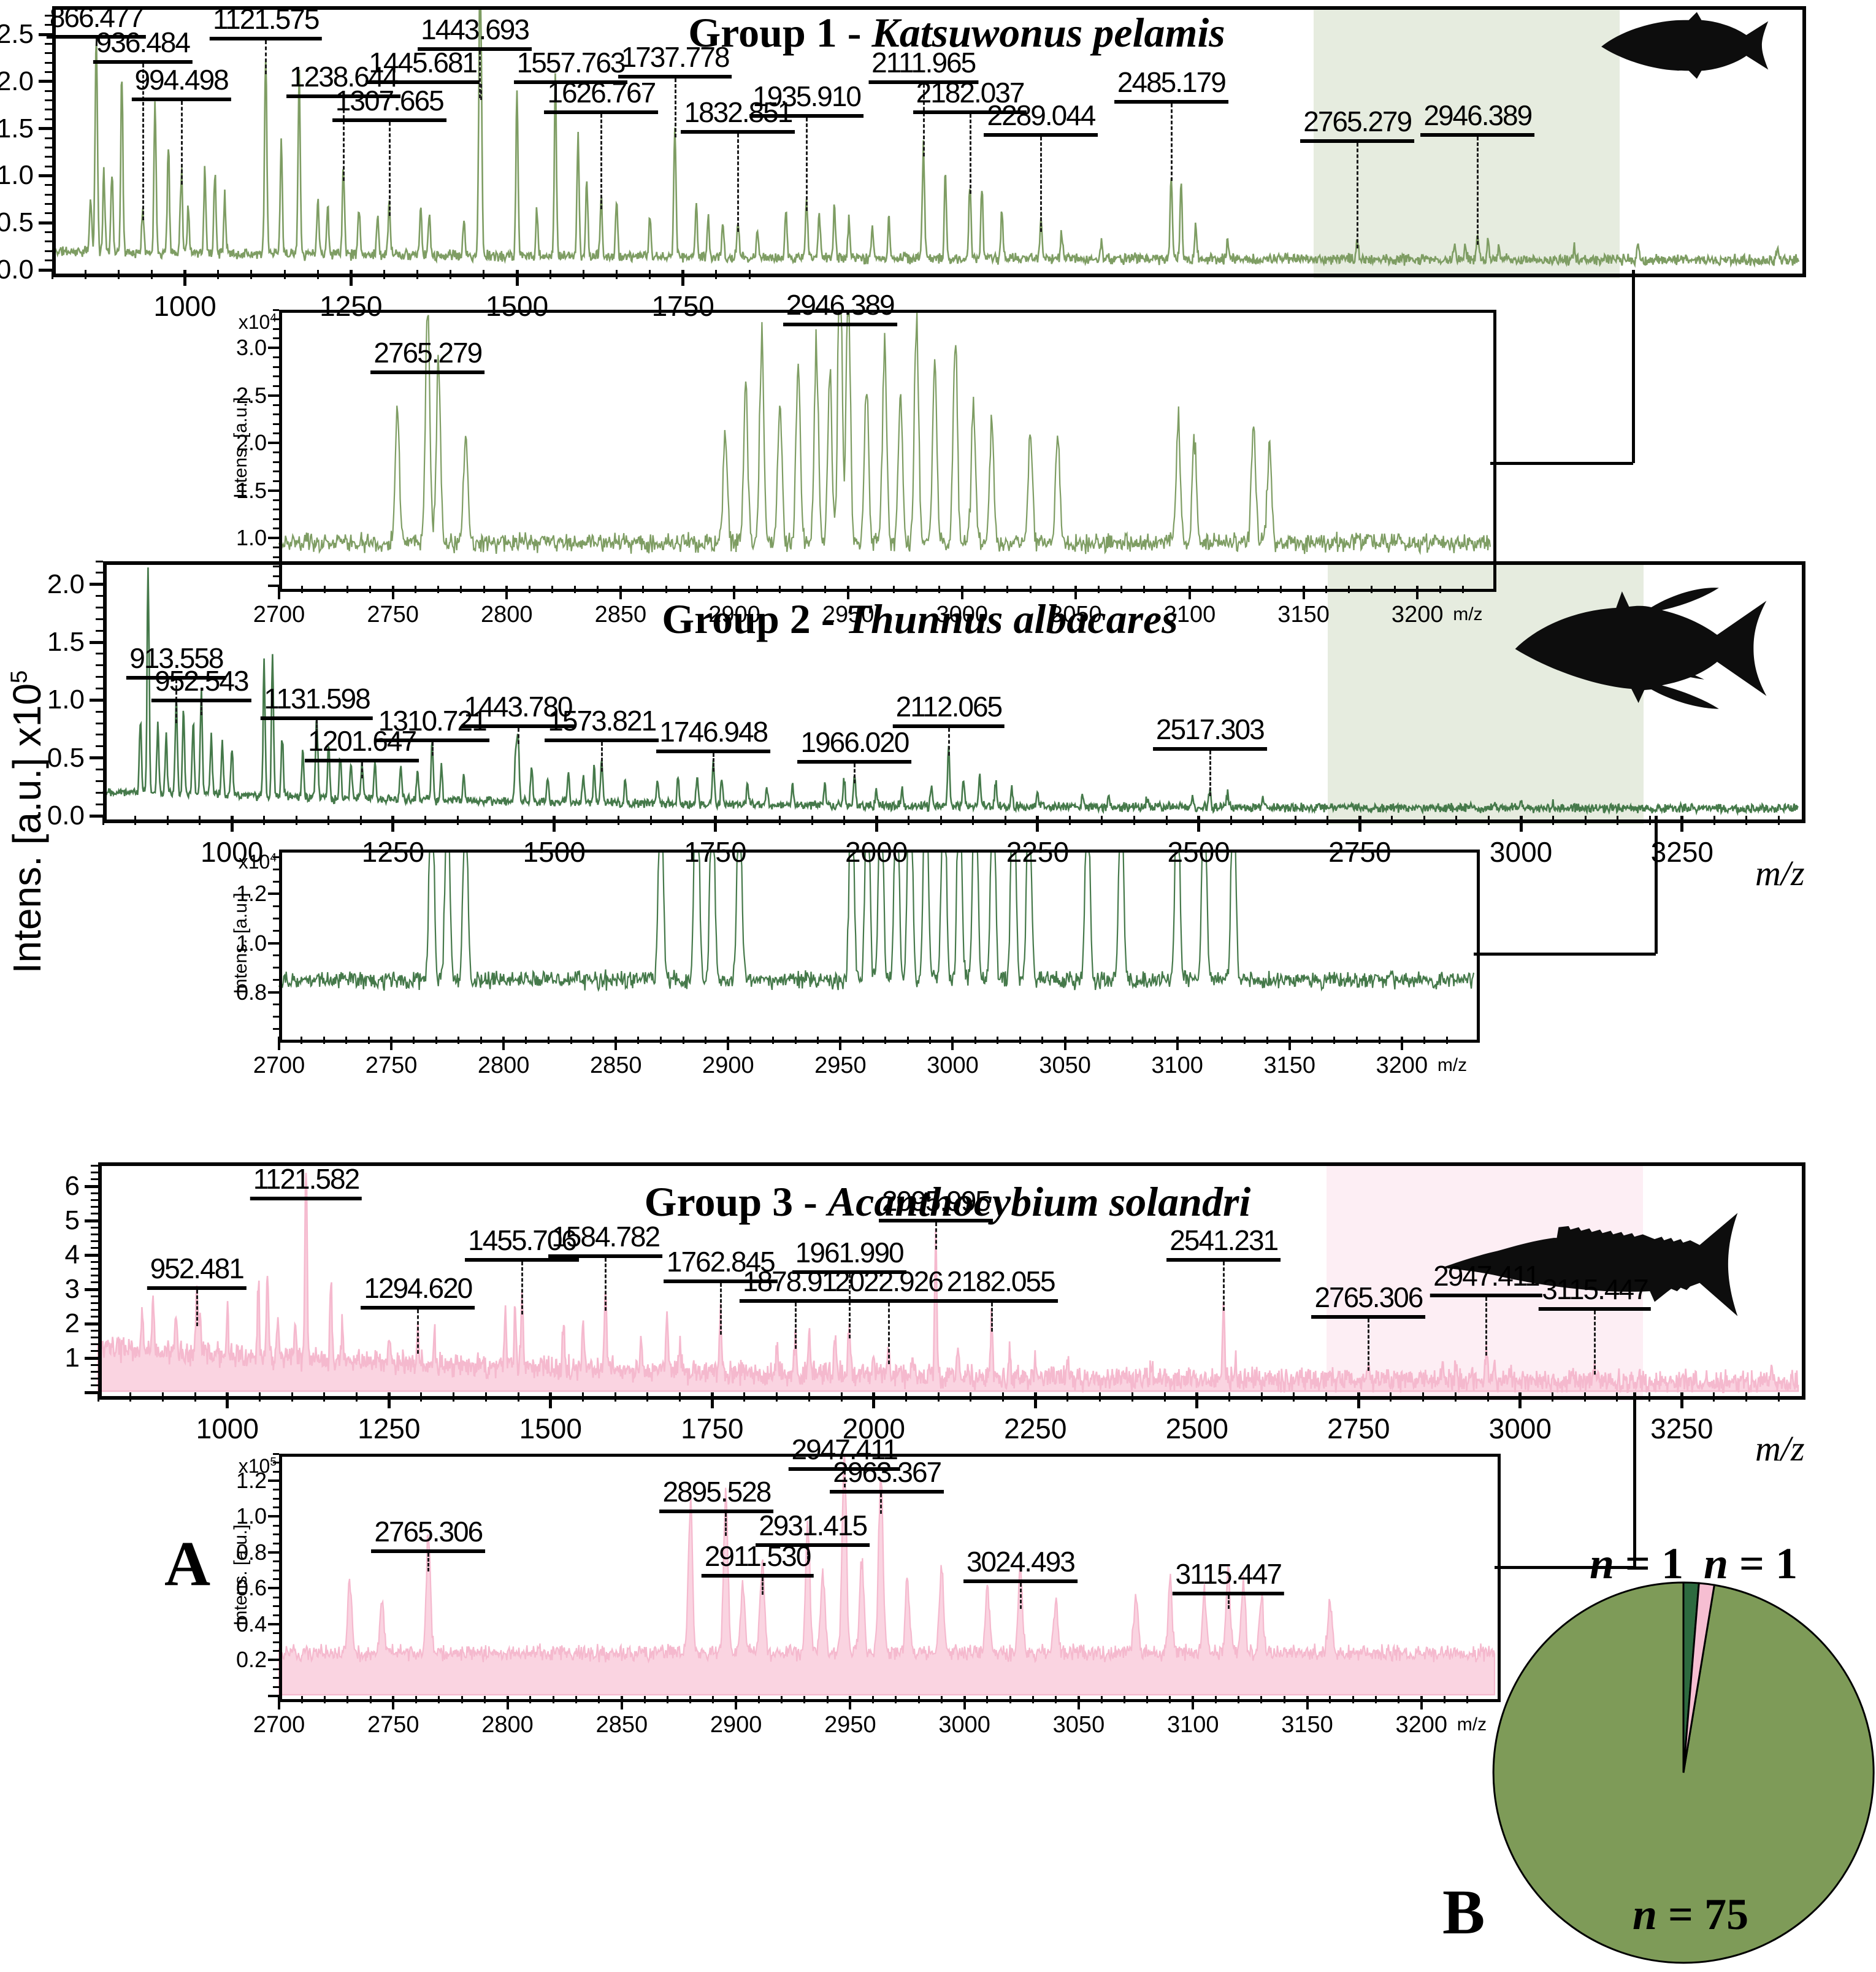  I want to click on group2-thunnus-albacares-x-tick-label: 2250, so click(1038, 852).